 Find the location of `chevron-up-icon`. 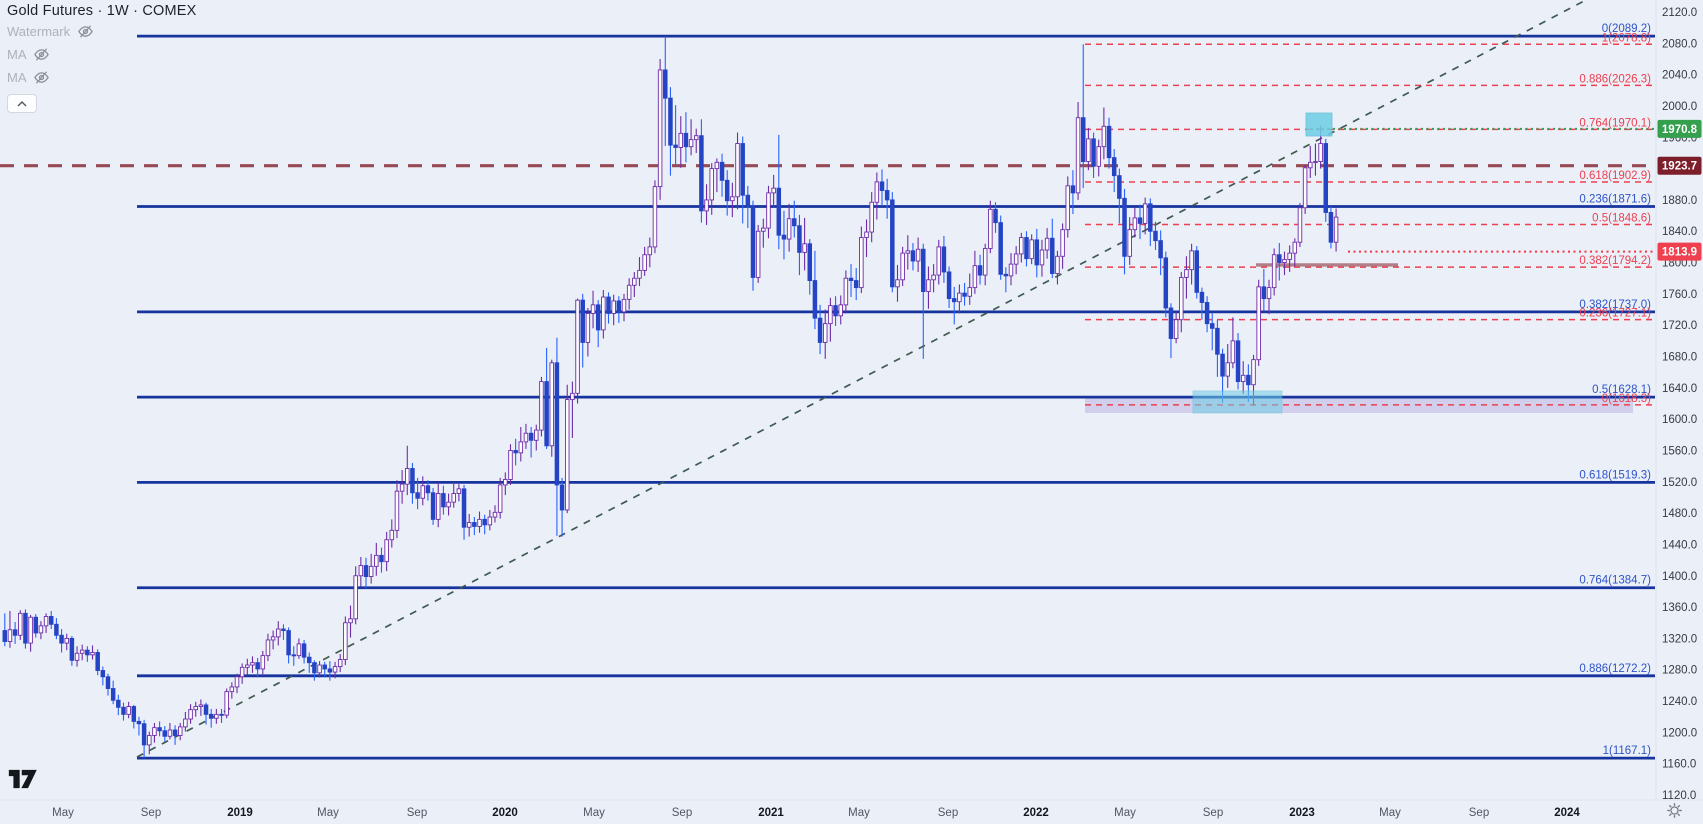

chevron-up-icon is located at coordinates (22, 103).